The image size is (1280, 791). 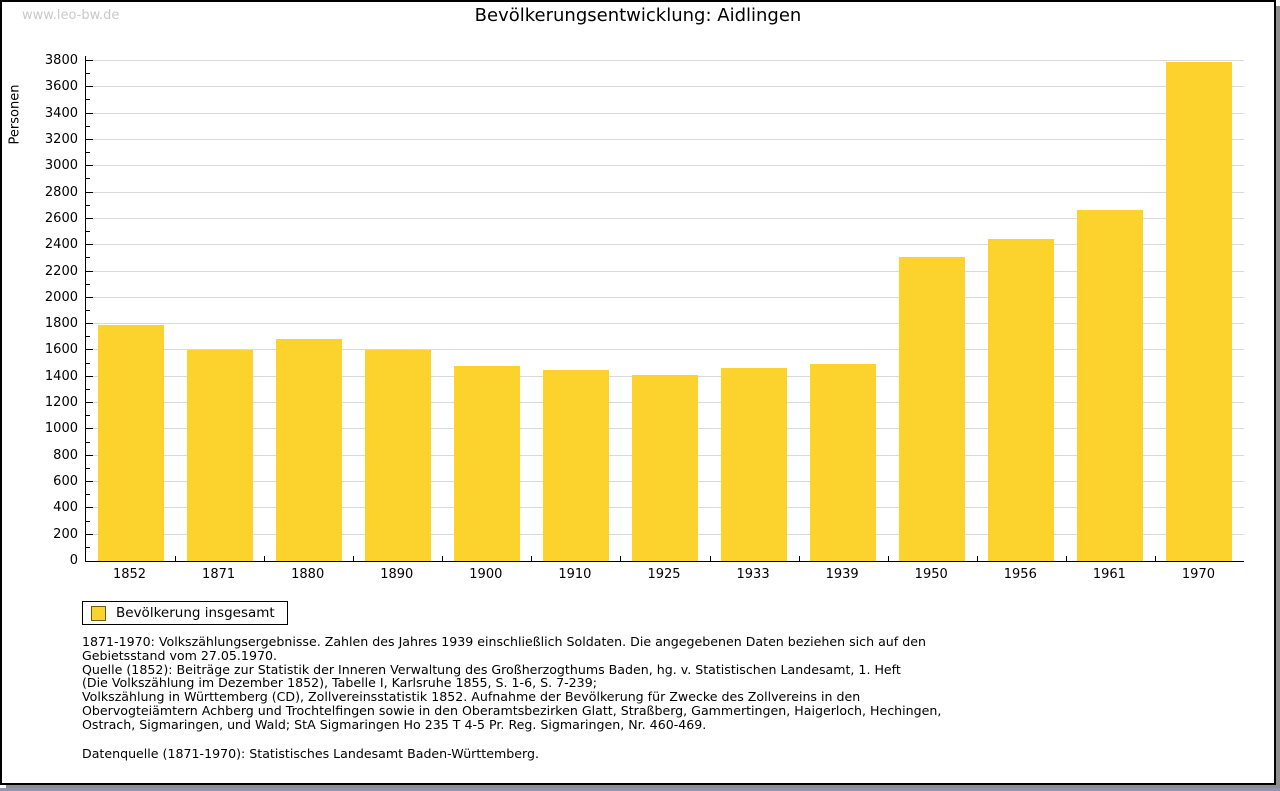 I want to click on y-tick-label: 600, so click(x=65, y=482).